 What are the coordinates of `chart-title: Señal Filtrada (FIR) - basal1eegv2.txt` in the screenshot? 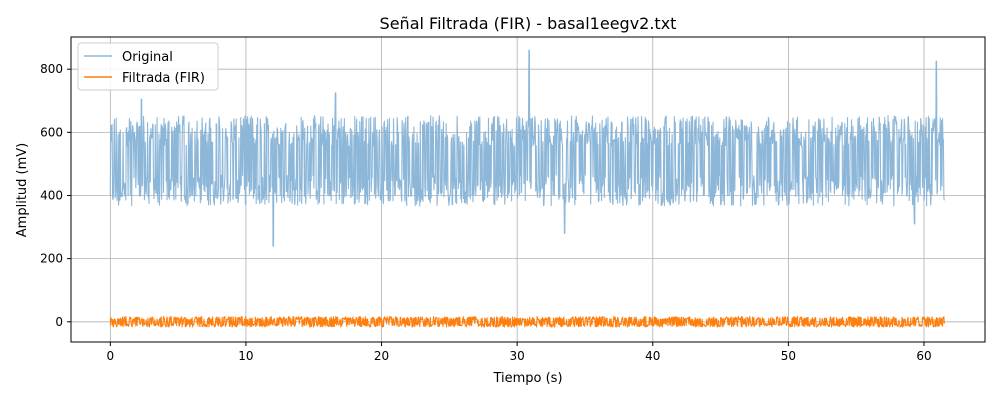 It's located at (528, 23).